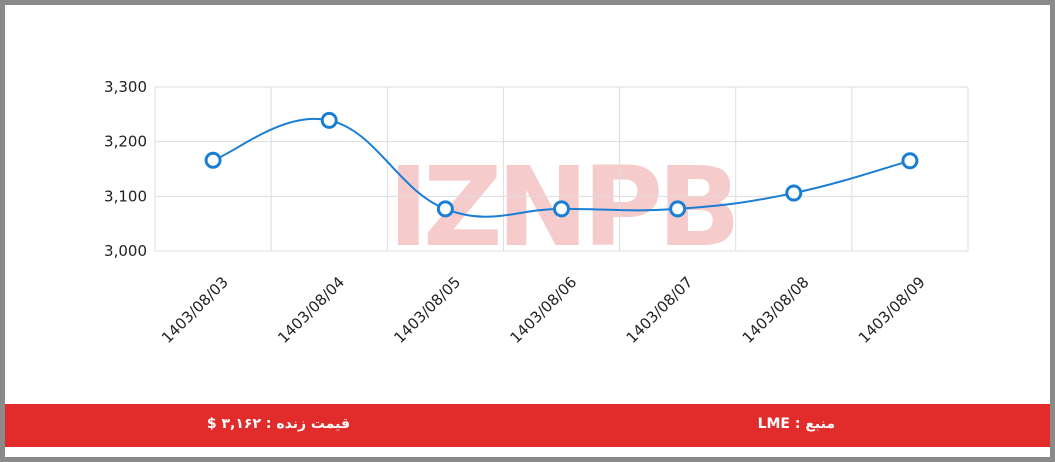 The height and width of the screenshot is (462, 1055). What do you see at coordinates (195, 310) in the screenshot?
I see `x-tick-label: 1403/08/03` at bounding box center [195, 310].